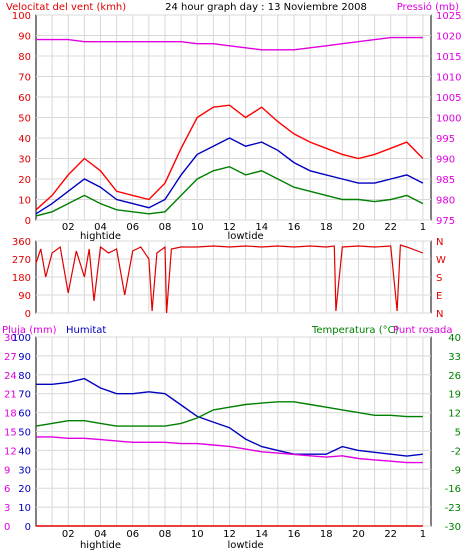 Image resolution: width=465 pixels, height=556 pixels. What do you see at coordinates (24, 489) in the screenshot?
I see `humidity-tick-label: 20` at bounding box center [24, 489].